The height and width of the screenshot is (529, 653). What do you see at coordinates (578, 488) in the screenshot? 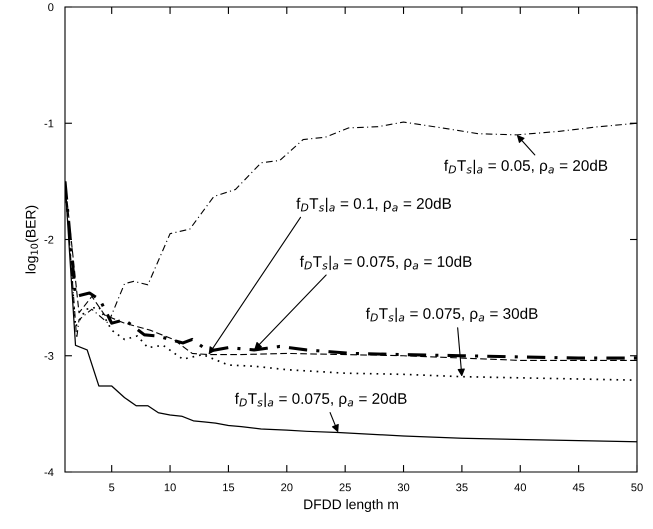
I see `x-tick-label: 45` at bounding box center [578, 488].